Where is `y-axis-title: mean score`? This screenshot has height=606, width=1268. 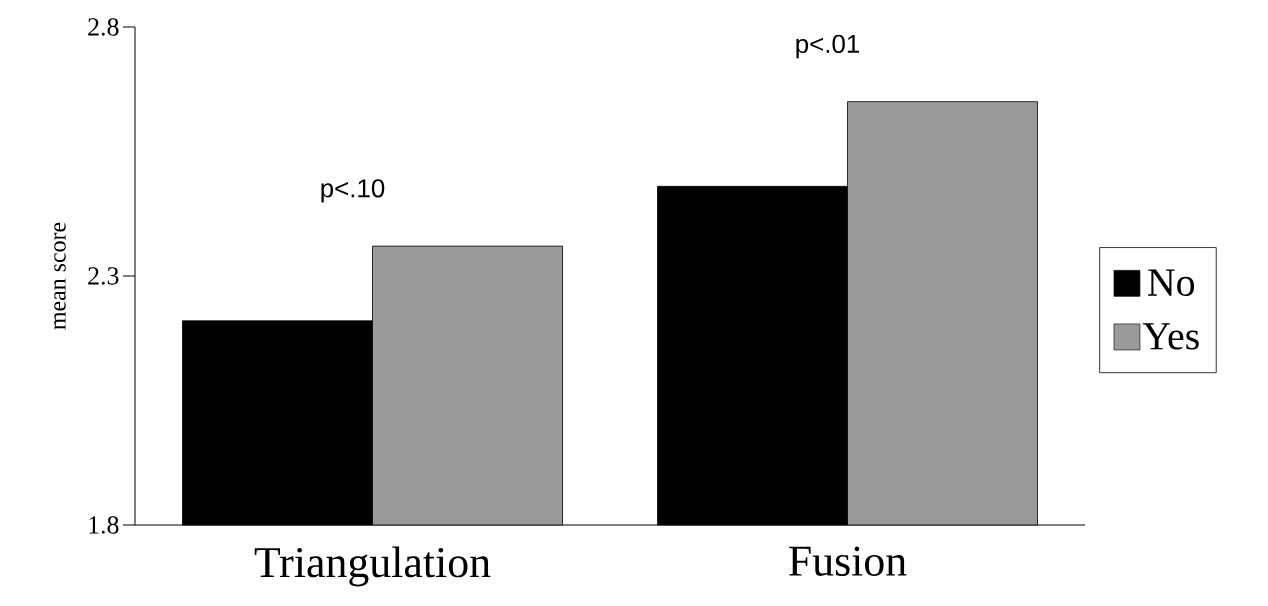 y-axis-title: mean score is located at coordinates (60, 276).